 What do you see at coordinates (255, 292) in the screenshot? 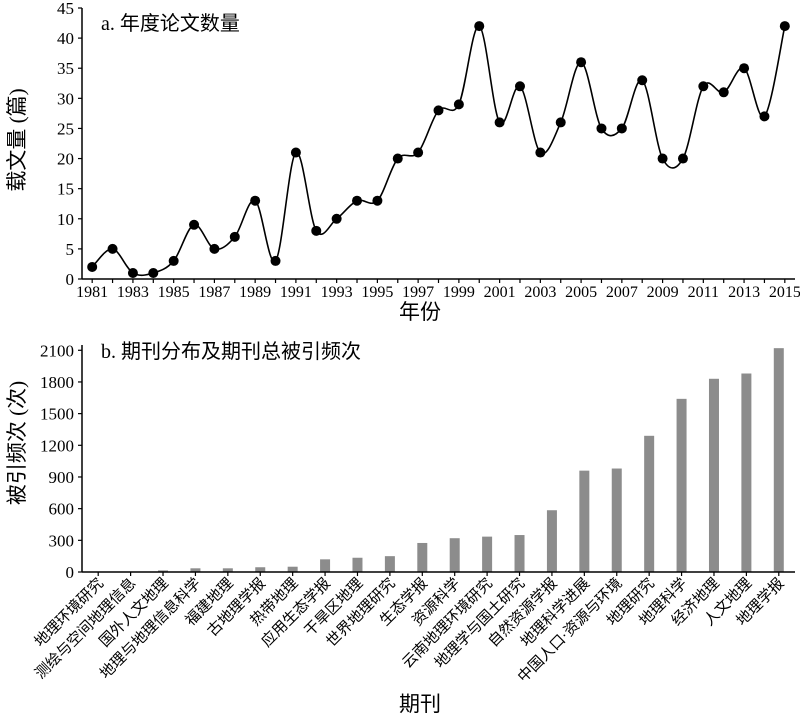
I see `x-tick-label-1989: 1989` at bounding box center [255, 292].